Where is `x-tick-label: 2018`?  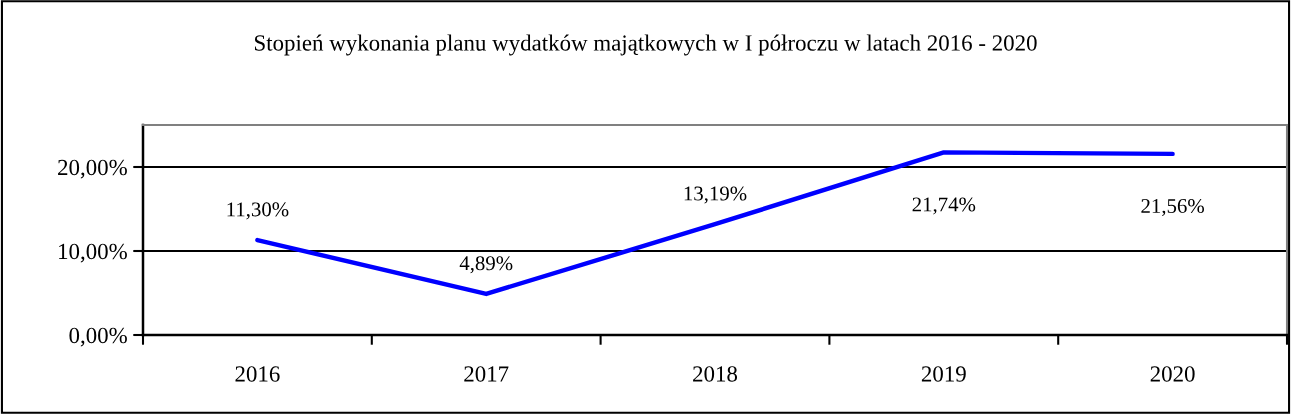
x-tick-label: 2018 is located at coordinates (715, 374).